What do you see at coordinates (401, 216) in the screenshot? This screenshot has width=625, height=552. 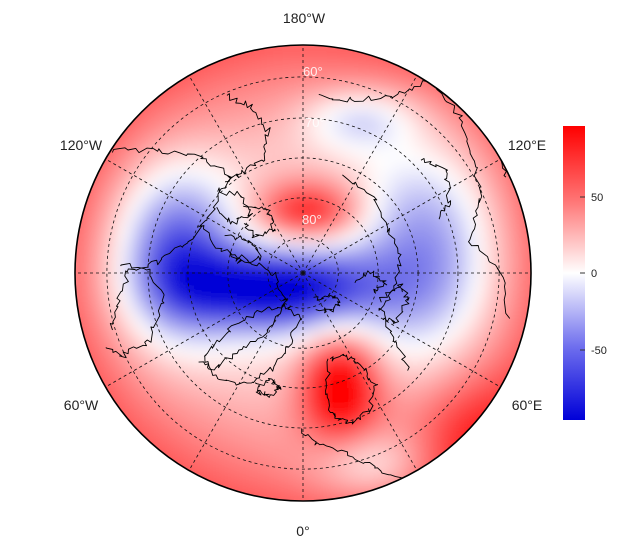 I see `meridian-line` at bounding box center [401, 216].